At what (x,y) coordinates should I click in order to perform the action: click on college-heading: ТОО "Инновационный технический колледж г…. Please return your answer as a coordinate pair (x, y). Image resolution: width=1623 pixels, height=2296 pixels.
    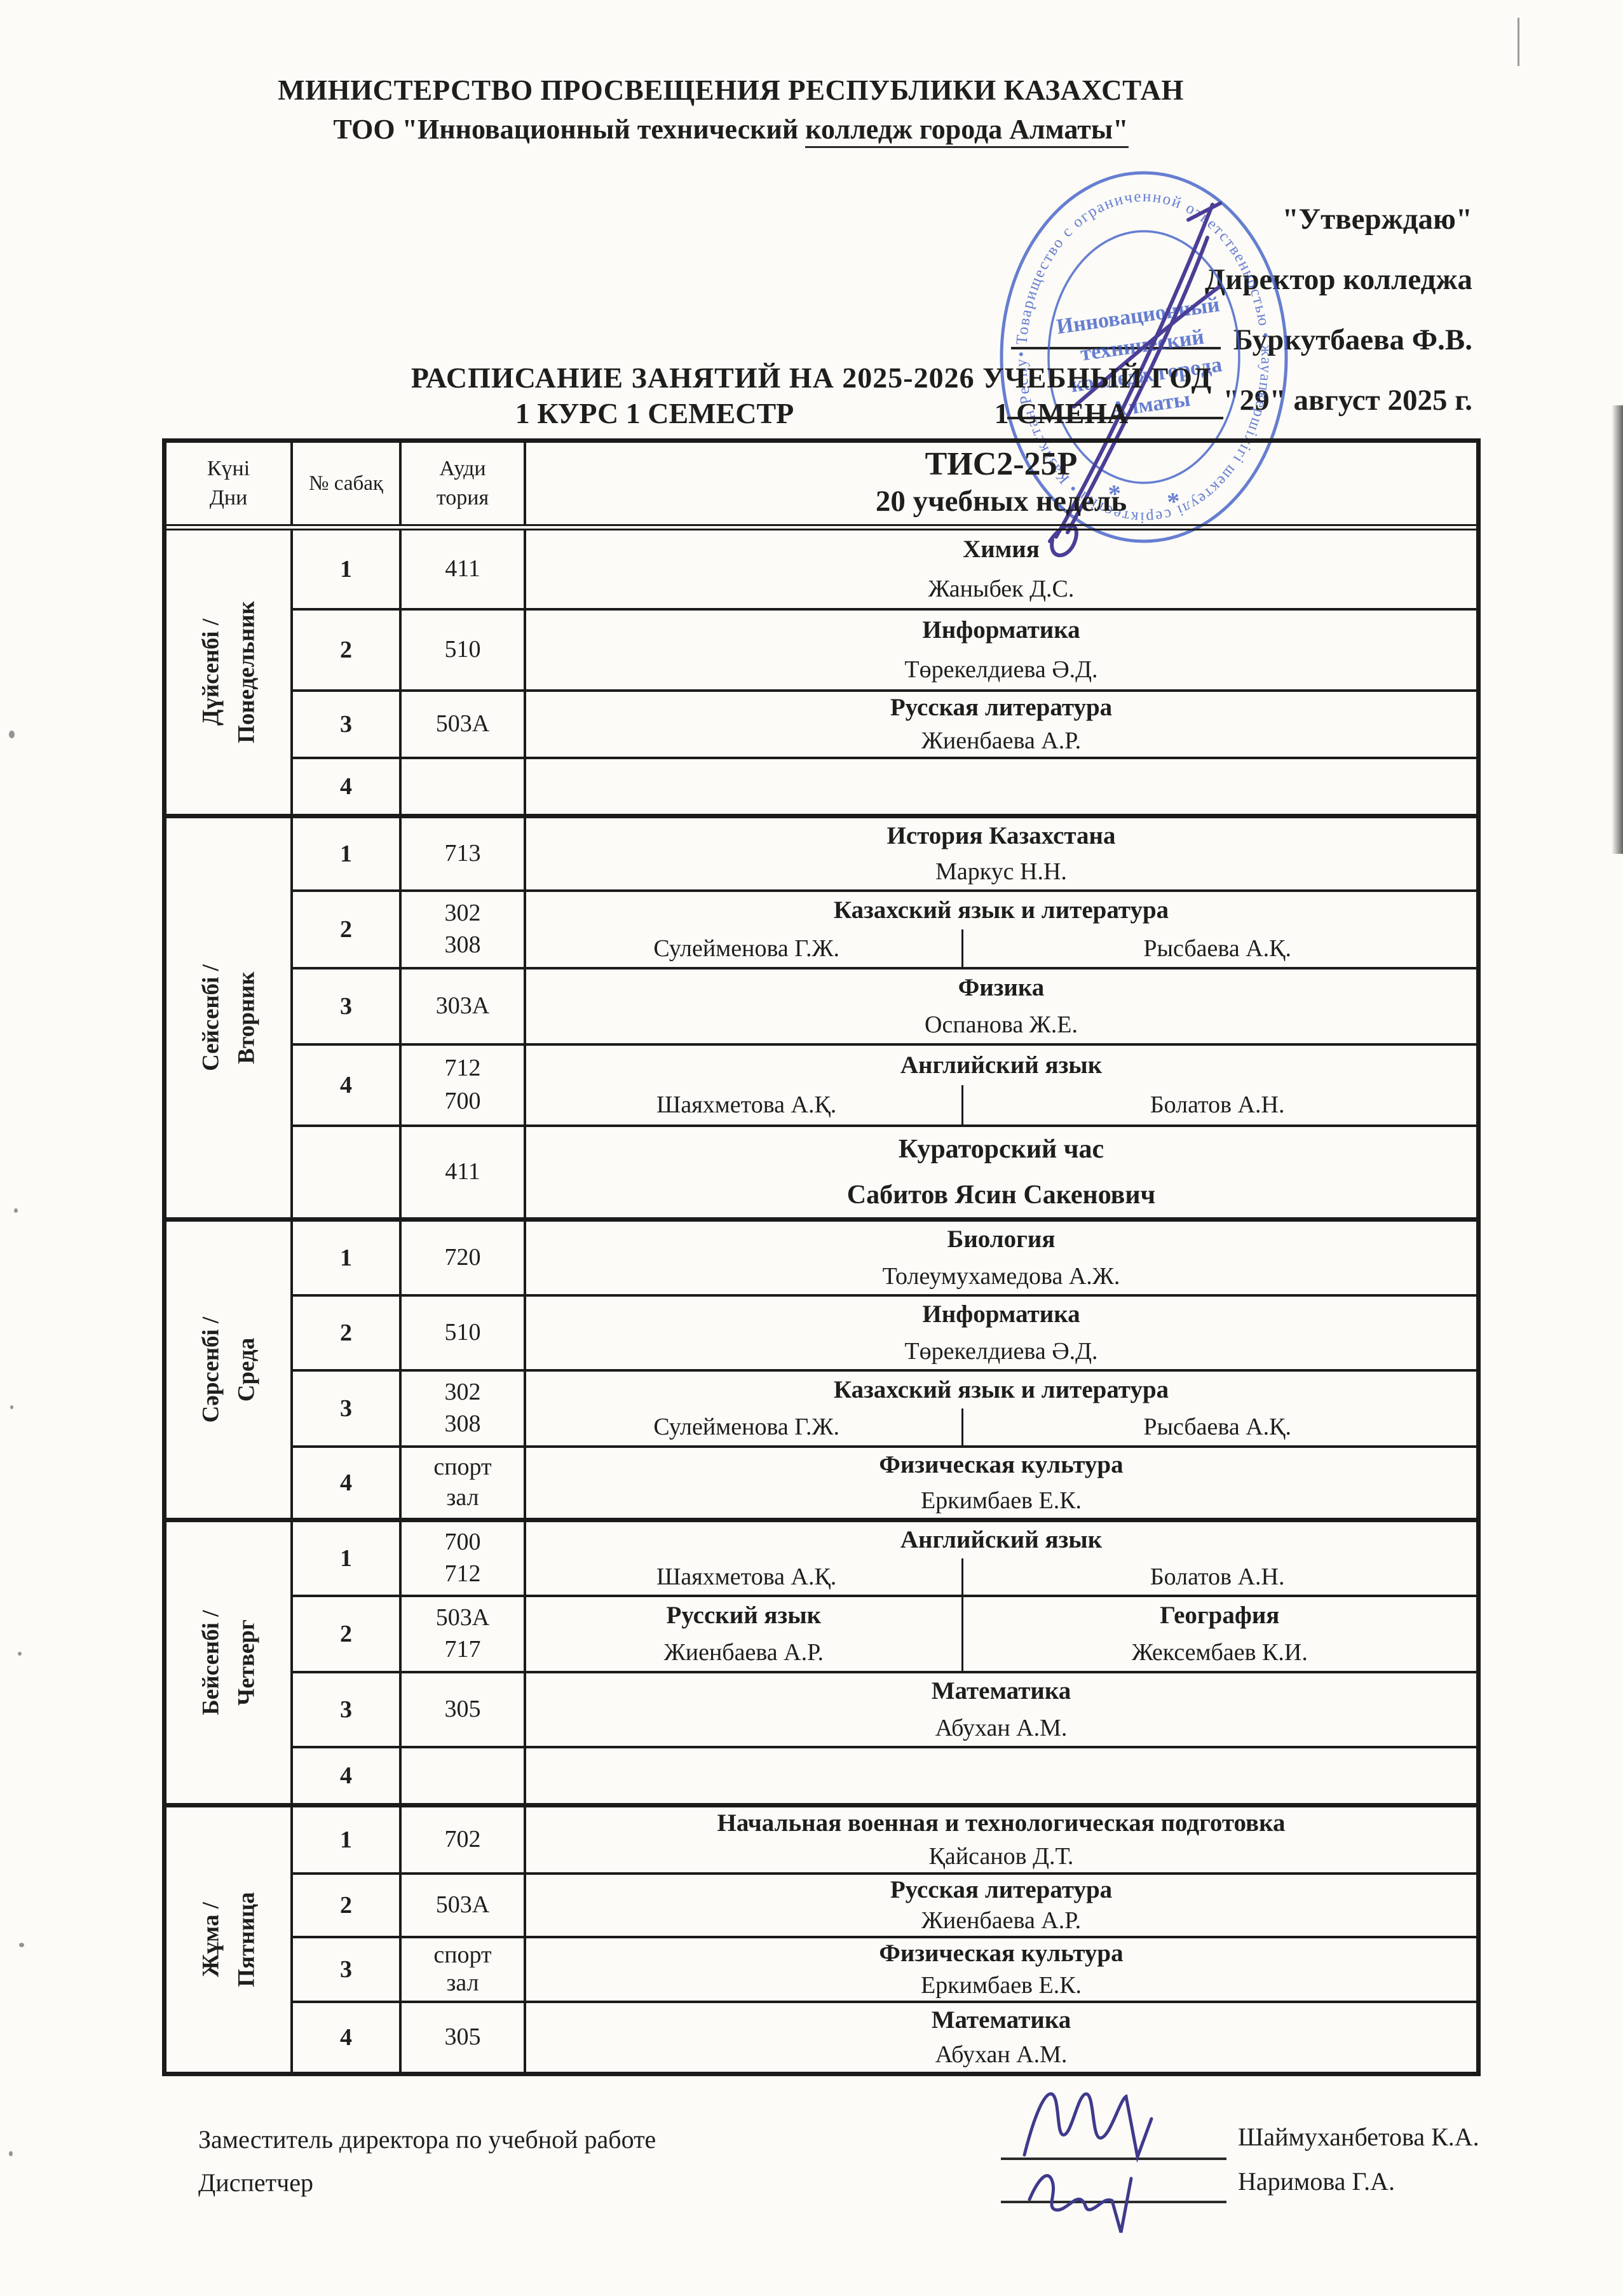
    Looking at the image, I should click on (731, 130).